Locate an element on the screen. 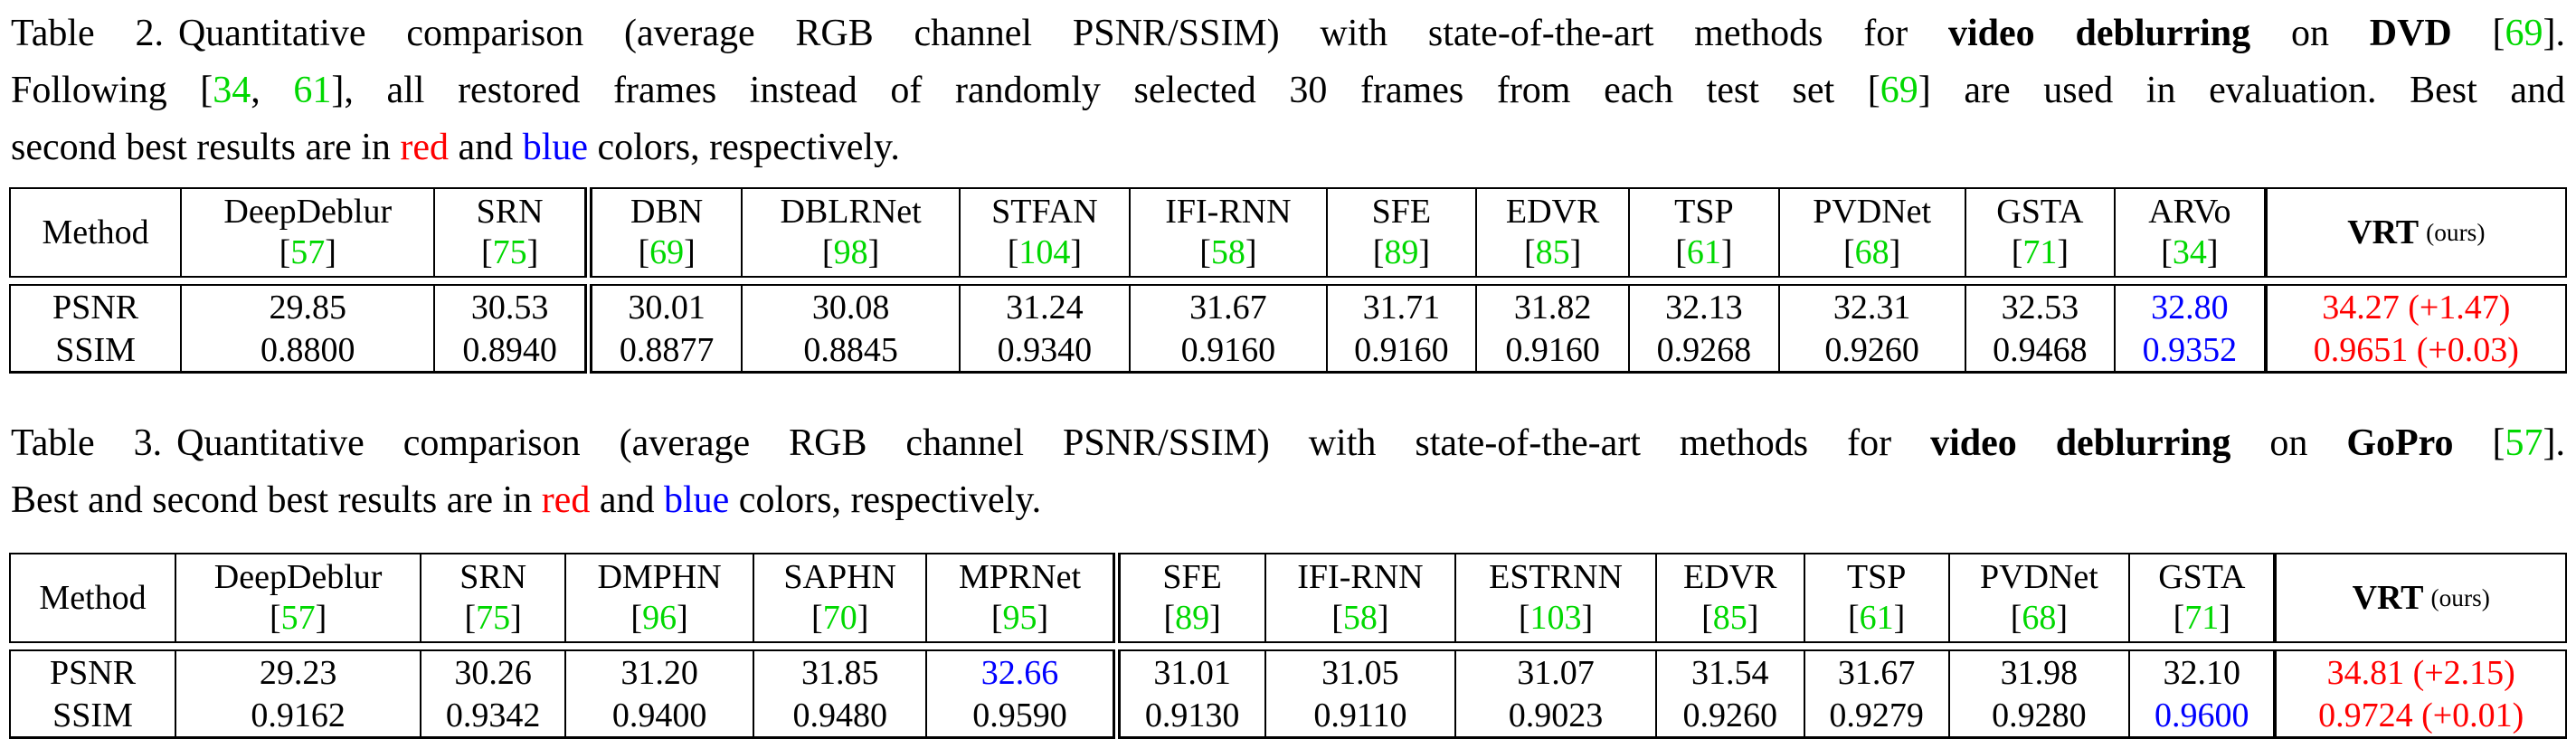 The height and width of the screenshot is (739, 2576). ssim-value: 0.8845 is located at coordinates (851, 351).